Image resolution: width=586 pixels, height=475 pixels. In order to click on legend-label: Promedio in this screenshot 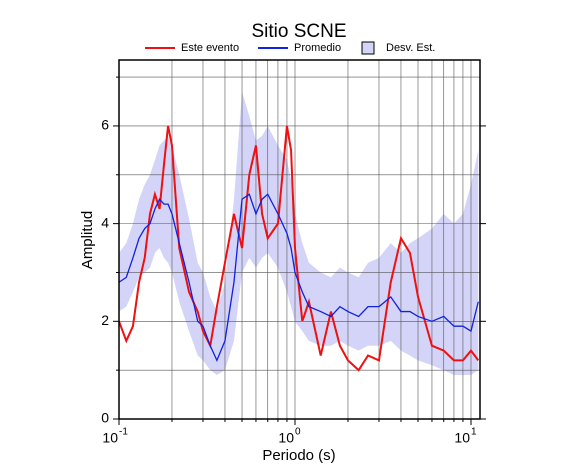, I will do `click(317, 48)`.